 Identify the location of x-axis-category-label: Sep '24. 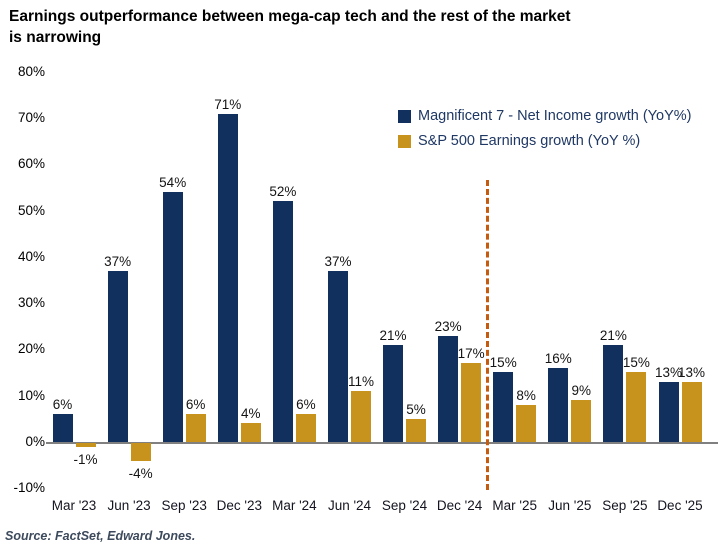
(404, 505).